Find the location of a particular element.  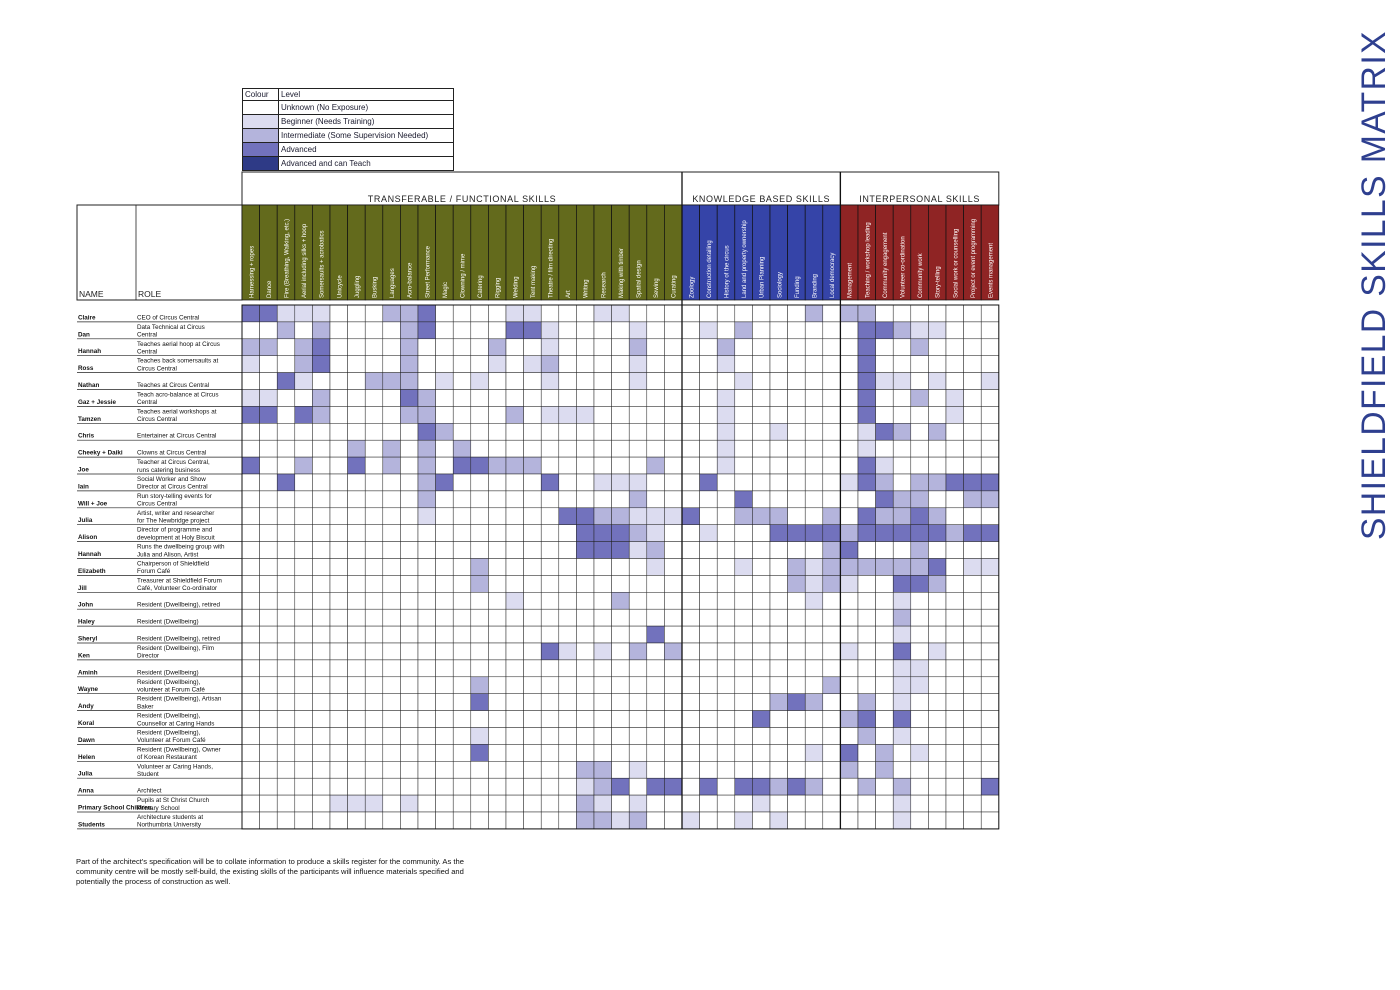

person-name: Andy is located at coordinates (86, 706).